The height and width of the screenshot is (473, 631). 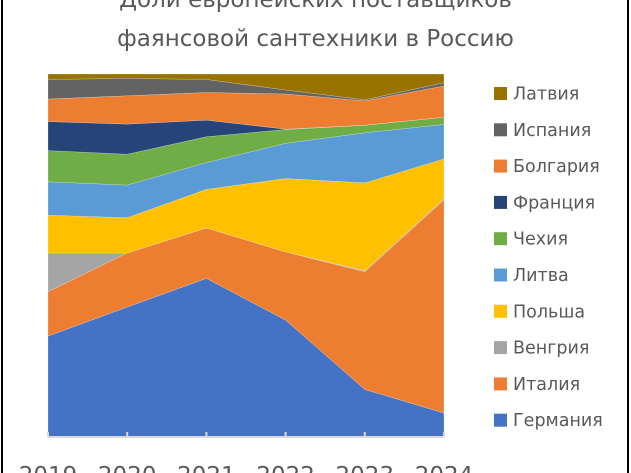 What do you see at coordinates (285, 468) in the screenshot?
I see `x-tick-label: 2022` at bounding box center [285, 468].